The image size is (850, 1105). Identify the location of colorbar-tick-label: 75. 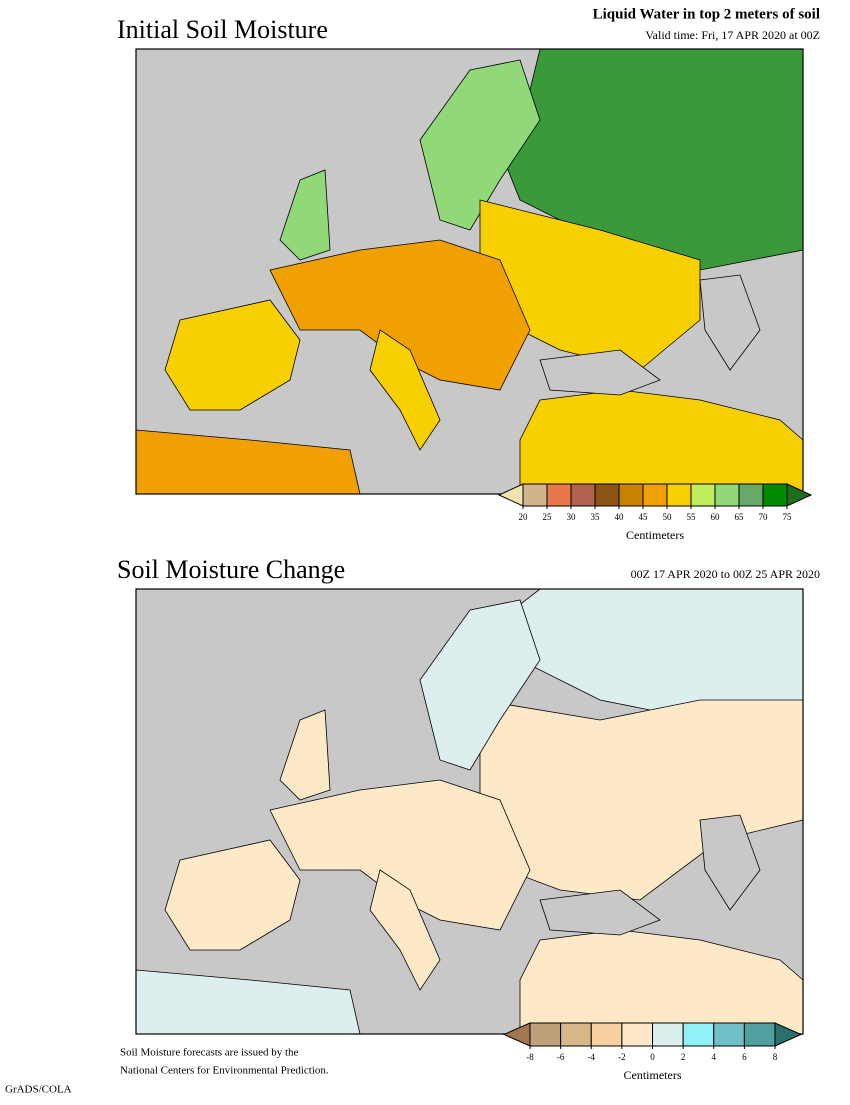
(788, 517).